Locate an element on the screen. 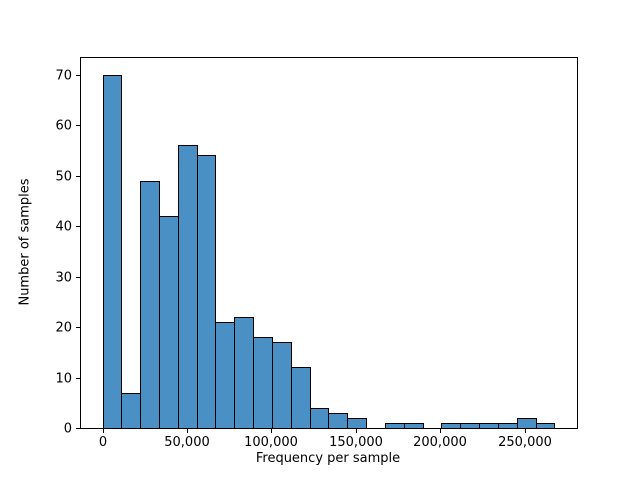  x-tick-label: 50,000 is located at coordinates (187, 442).